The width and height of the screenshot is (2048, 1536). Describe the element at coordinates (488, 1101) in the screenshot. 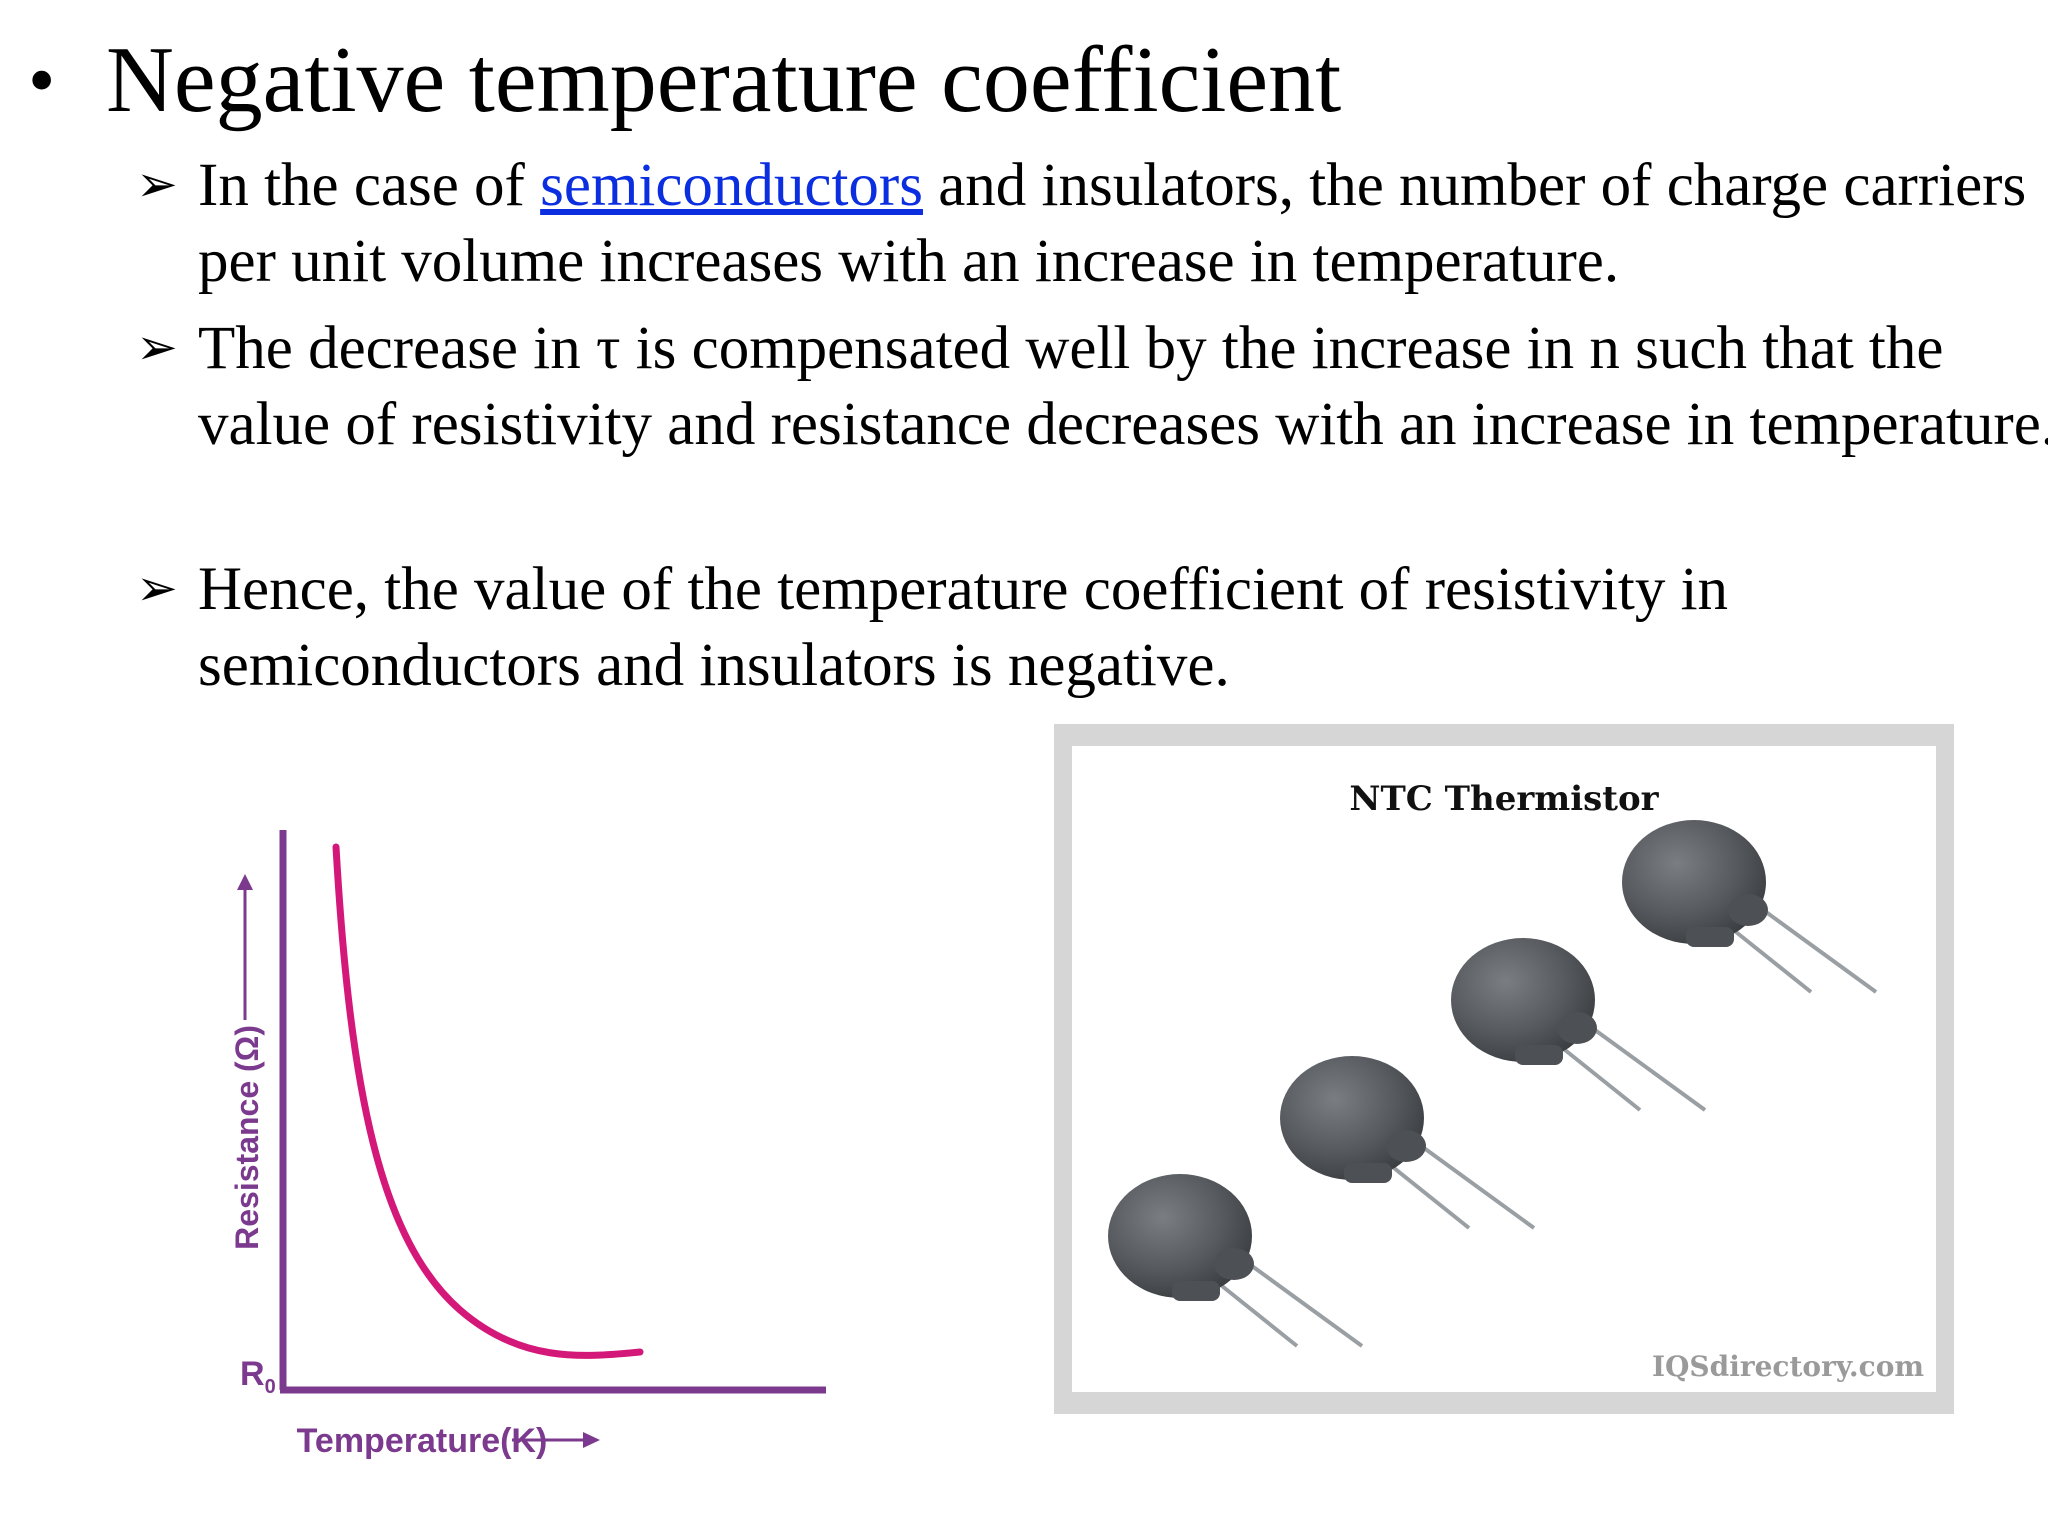

I see `resistance-curve` at that location.